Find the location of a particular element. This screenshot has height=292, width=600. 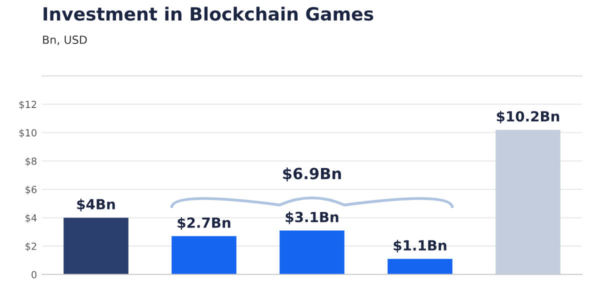

data-label: $2.7Bn is located at coordinates (204, 223).